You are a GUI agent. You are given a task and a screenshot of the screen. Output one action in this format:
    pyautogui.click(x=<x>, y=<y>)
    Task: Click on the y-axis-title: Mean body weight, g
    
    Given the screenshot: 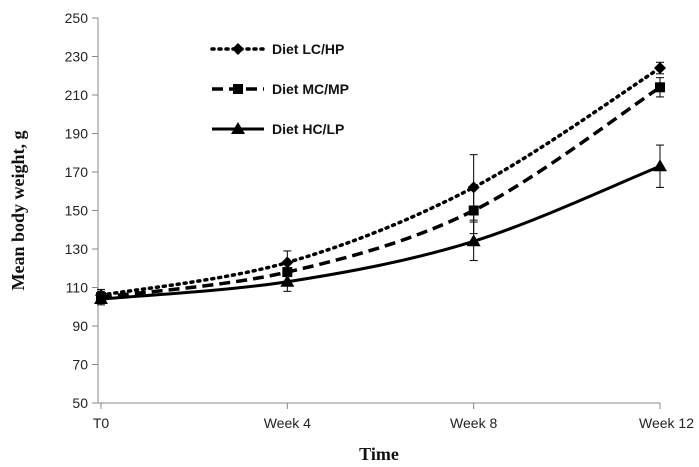 What is the action you would take?
    pyautogui.click(x=18, y=210)
    